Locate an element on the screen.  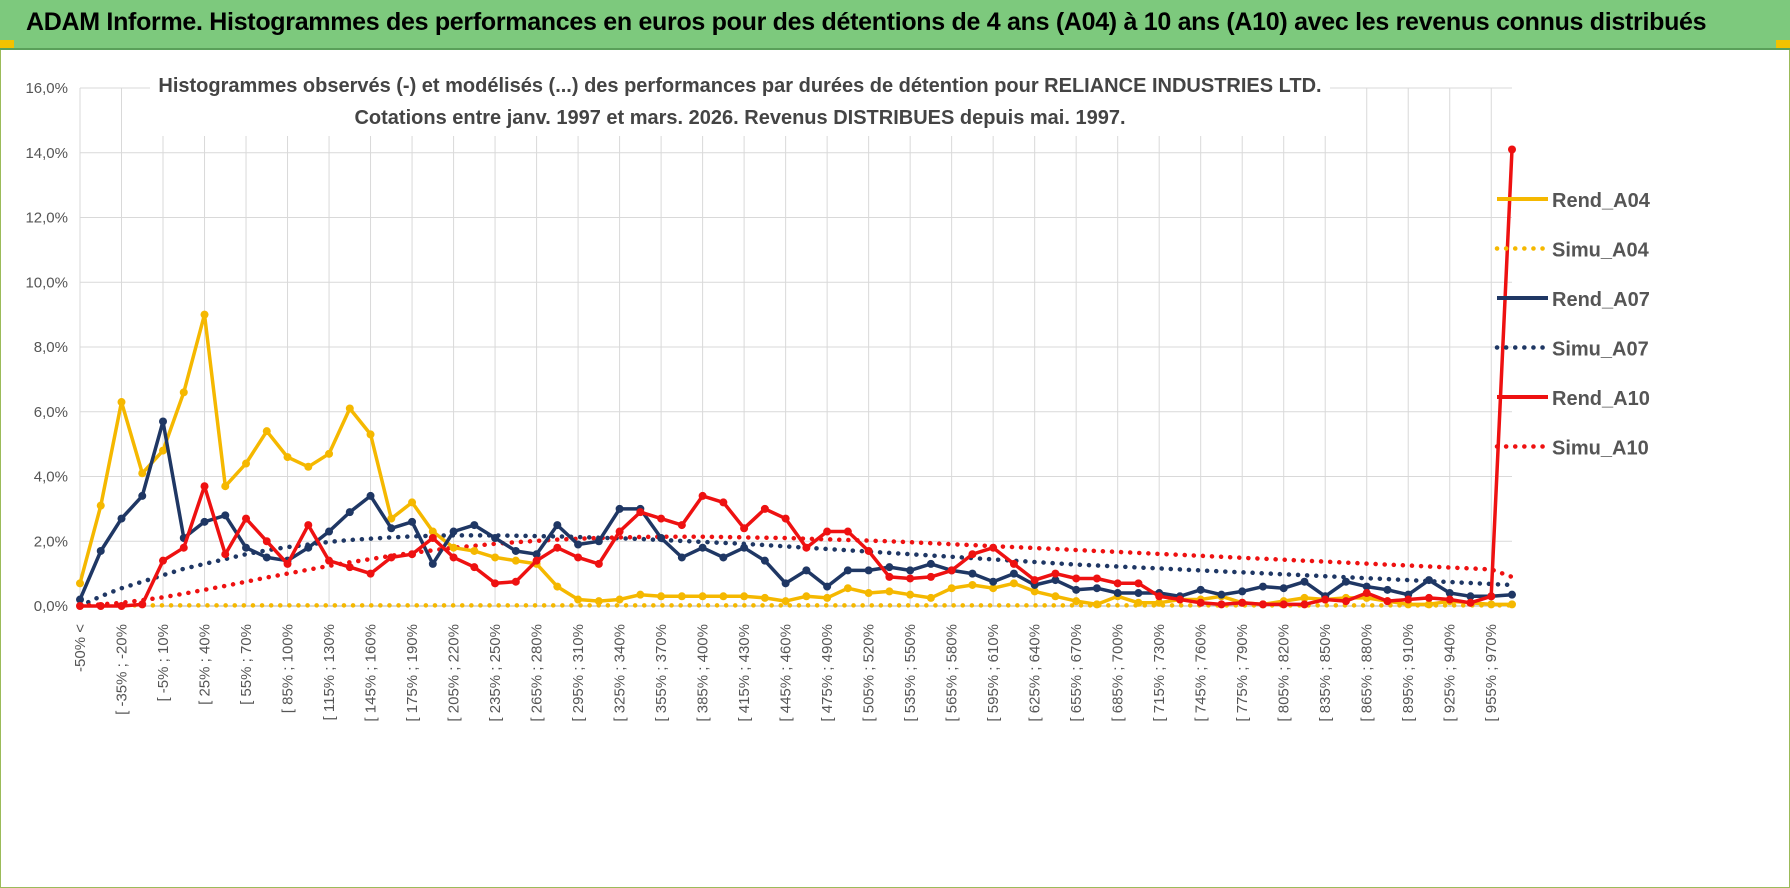
x-tick-label: [ 685% ; 700% is located at coordinates (1118, 673).